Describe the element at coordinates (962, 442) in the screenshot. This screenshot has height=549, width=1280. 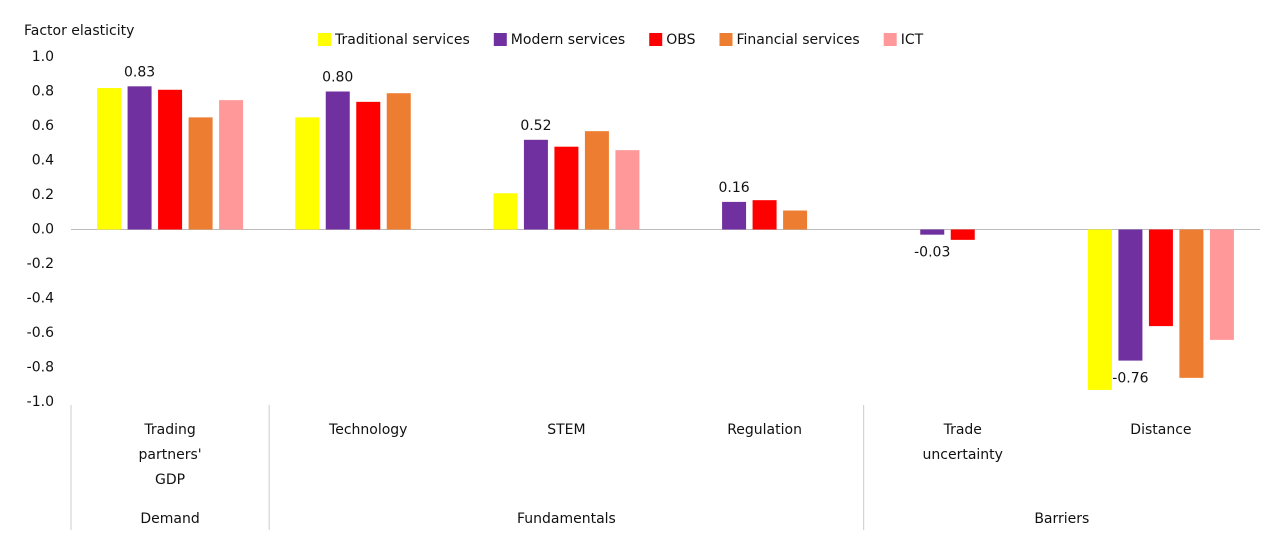
I see `x-tick-label: Trade uncertainty` at that location.